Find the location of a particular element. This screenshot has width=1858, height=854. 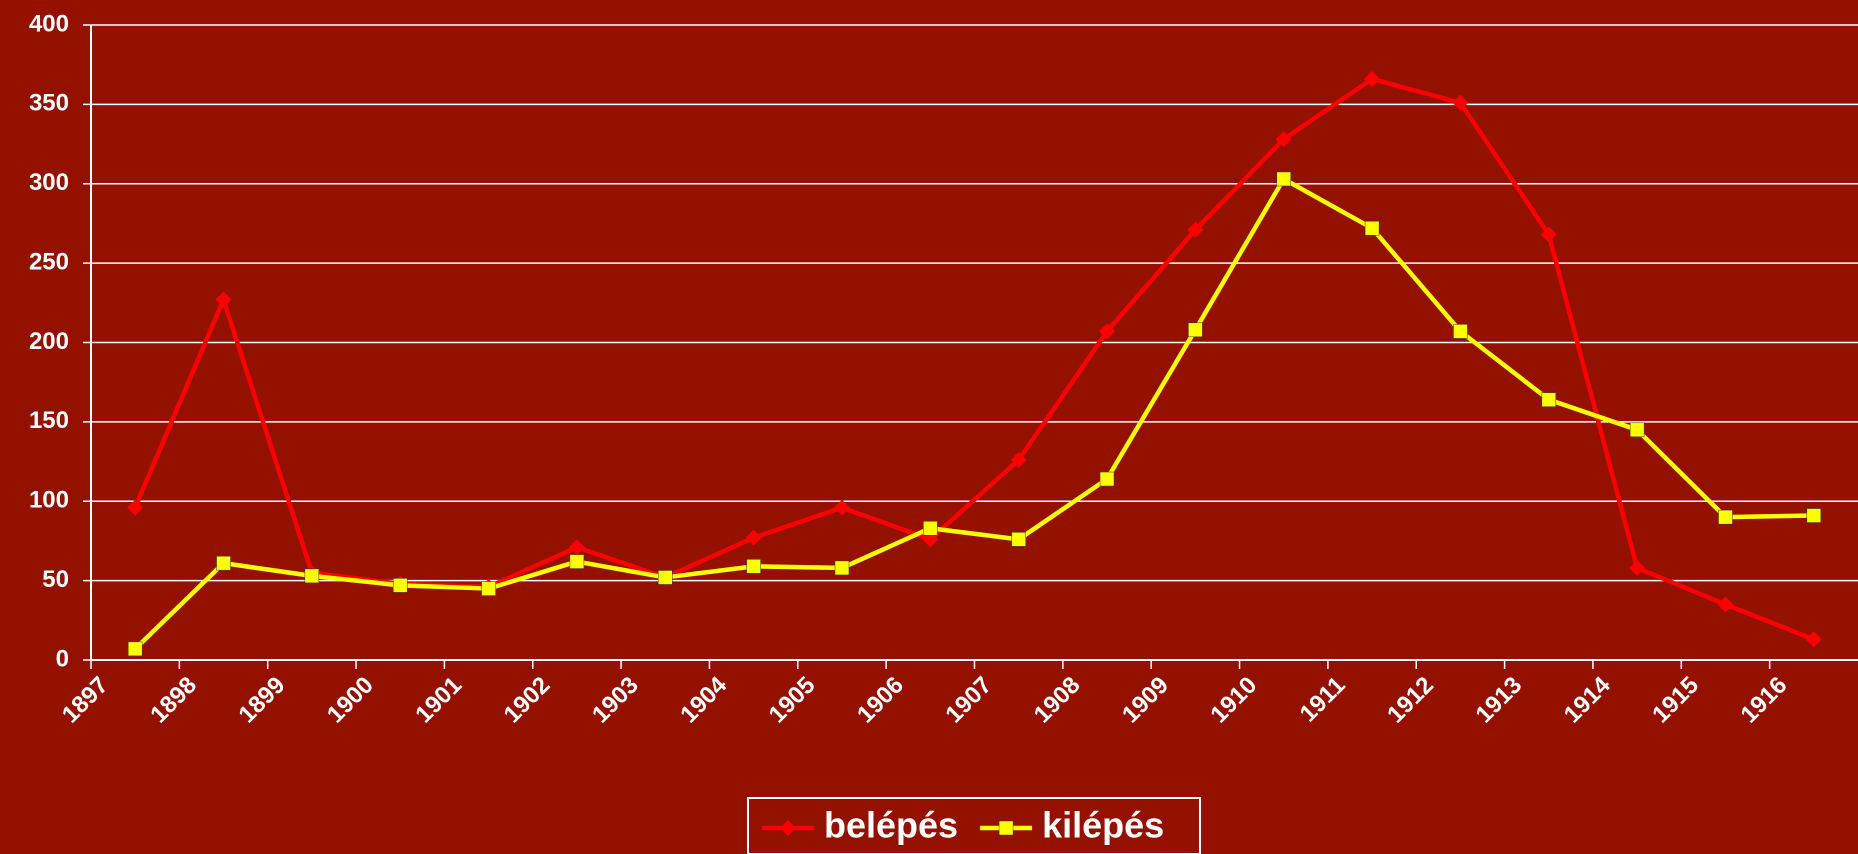

y-tick-label: 300 is located at coordinates (49, 182).